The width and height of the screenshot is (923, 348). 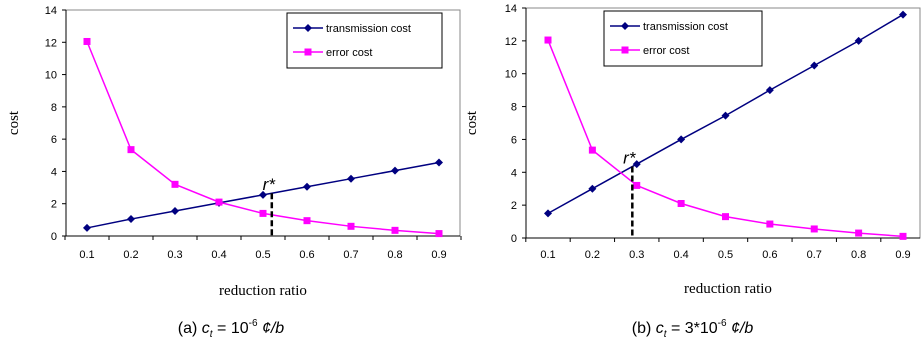 I want to click on caption-a-suffix: ¢/b, so click(x=271, y=328).